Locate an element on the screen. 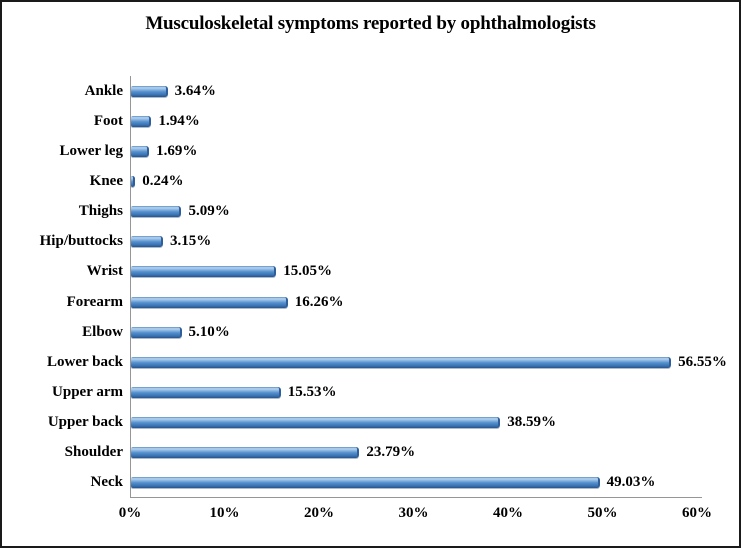 This screenshot has height=548, width=741. bar-track: 1.69% is located at coordinates (416, 151).